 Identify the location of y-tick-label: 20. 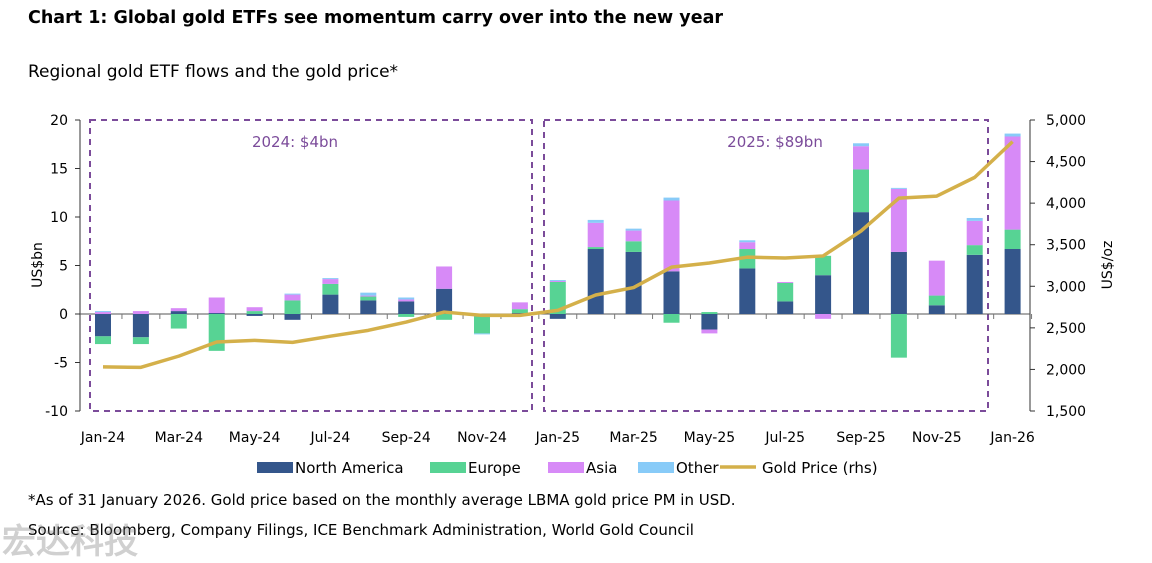
(59, 121).